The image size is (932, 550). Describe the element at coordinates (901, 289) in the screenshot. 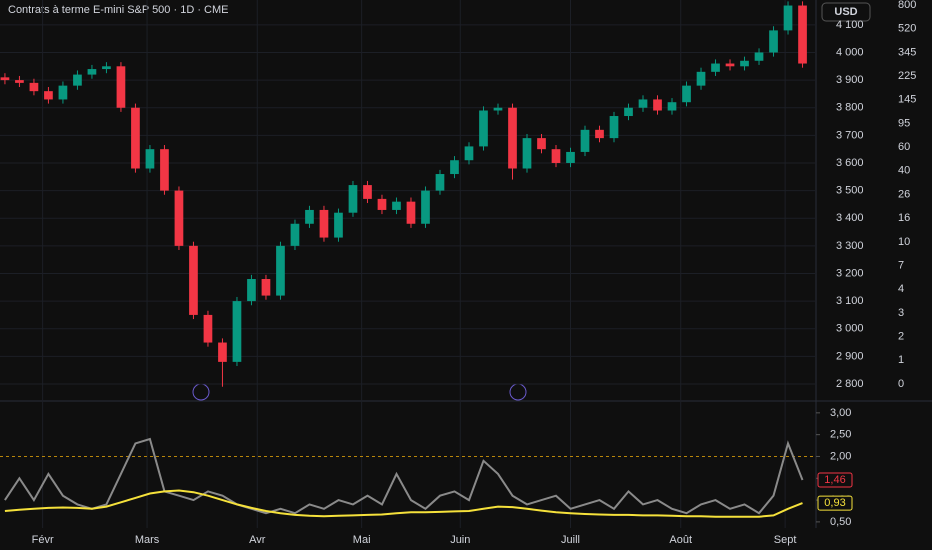

I see `y2-tick-label: 4` at that location.